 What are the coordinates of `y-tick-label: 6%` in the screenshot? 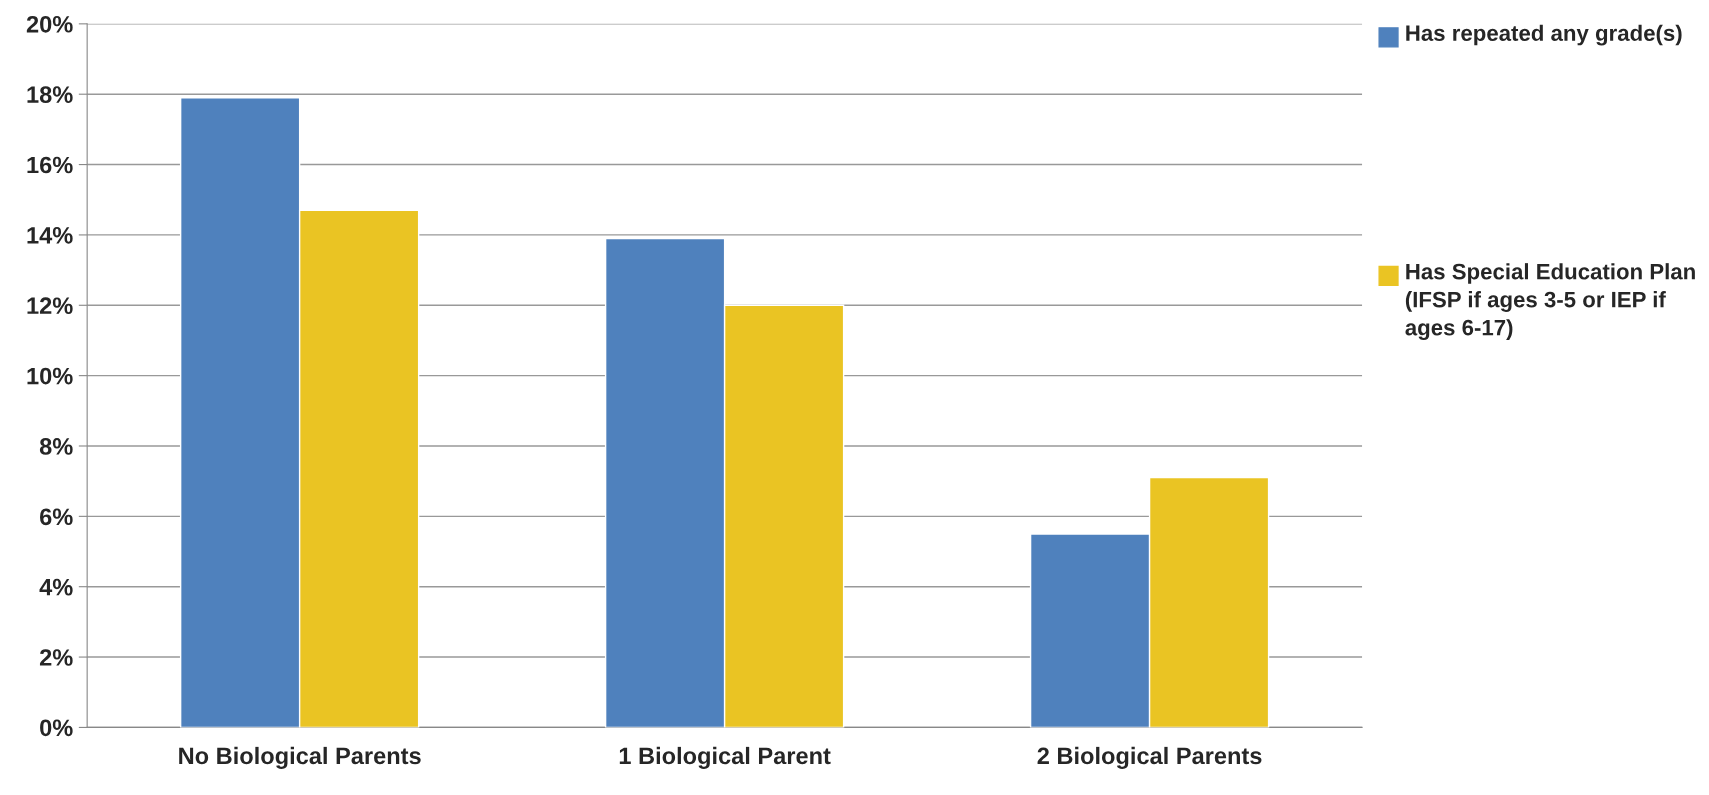 It's located at (56, 517).